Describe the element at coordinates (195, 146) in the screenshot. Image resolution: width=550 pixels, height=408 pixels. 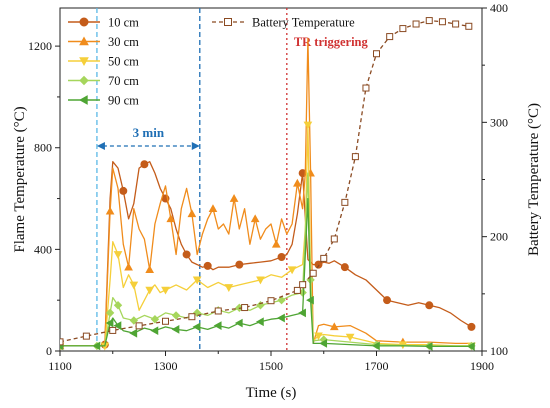
I see `interval-arrow-right-head` at that location.